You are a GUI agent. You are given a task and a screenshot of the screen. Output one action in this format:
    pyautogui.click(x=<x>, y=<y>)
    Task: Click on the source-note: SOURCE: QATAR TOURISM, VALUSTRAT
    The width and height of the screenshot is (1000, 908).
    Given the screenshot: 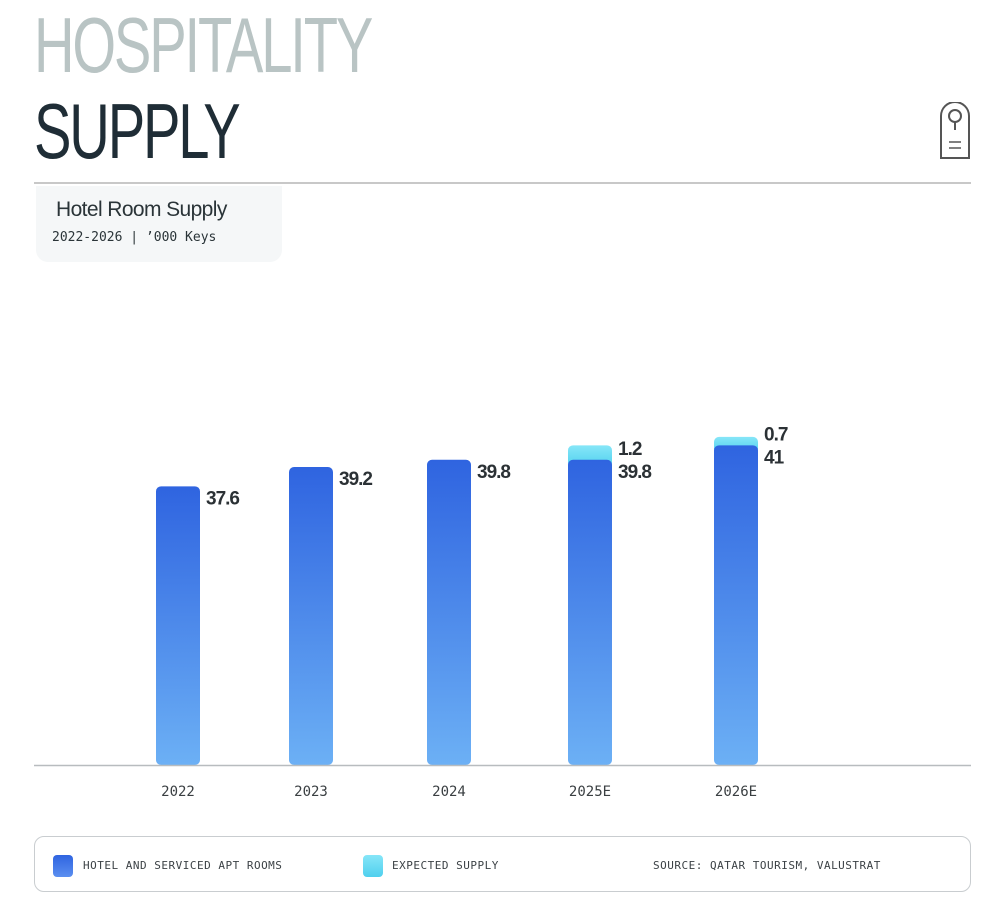 What is the action you would take?
    pyautogui.click(x=767, y=865)
    